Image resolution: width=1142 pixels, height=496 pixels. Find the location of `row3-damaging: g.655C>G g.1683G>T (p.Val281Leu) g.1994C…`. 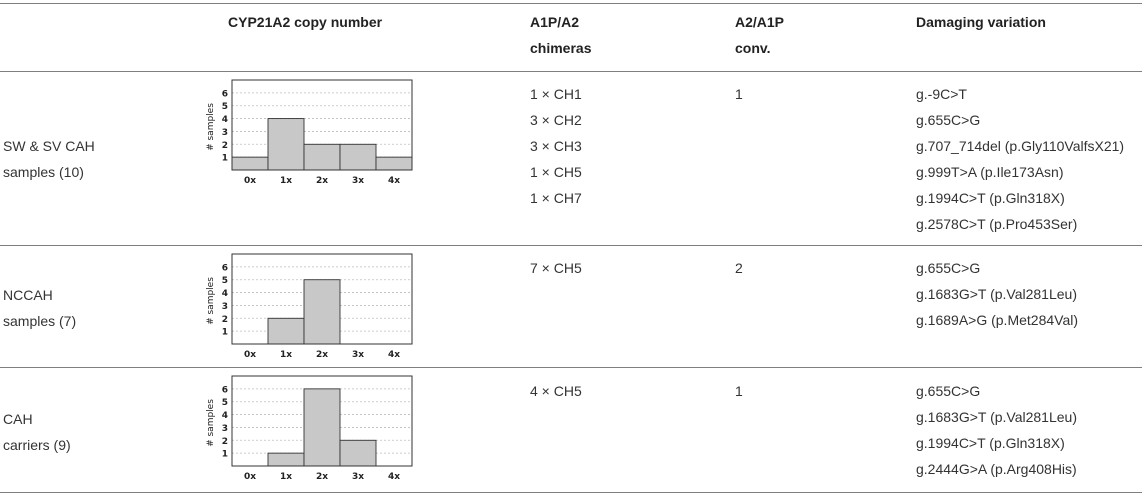

row3-damaging: g.655C>G g.1683G>T (p.Val281Leu) g.1994C… is located at coordinates (996, 430).